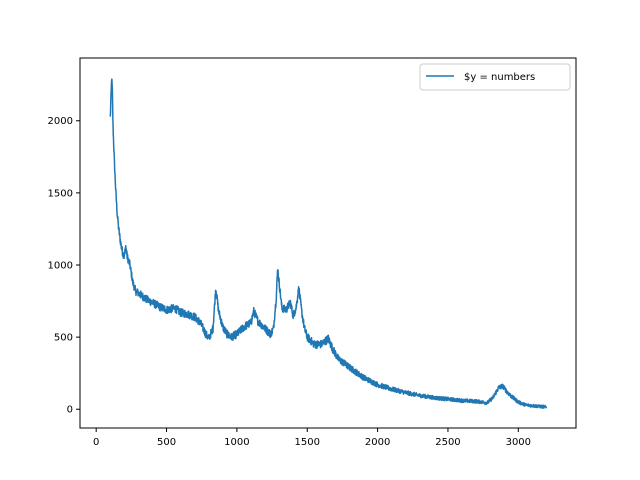  What do you see at coordinates (377, 442) in the screenshot?
I see `x-tick-label: 2000` at bounding box center [377, 442].